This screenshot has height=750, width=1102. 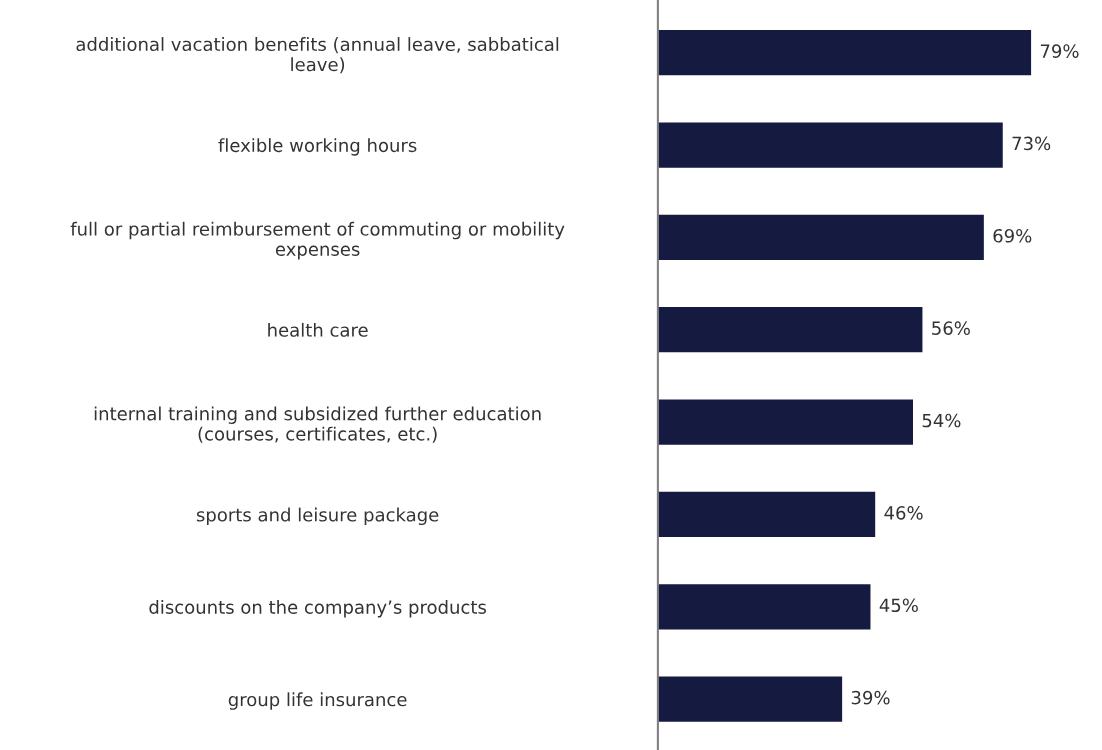 I want to click on y-tick-label: health care, so click(x=318, y=329).